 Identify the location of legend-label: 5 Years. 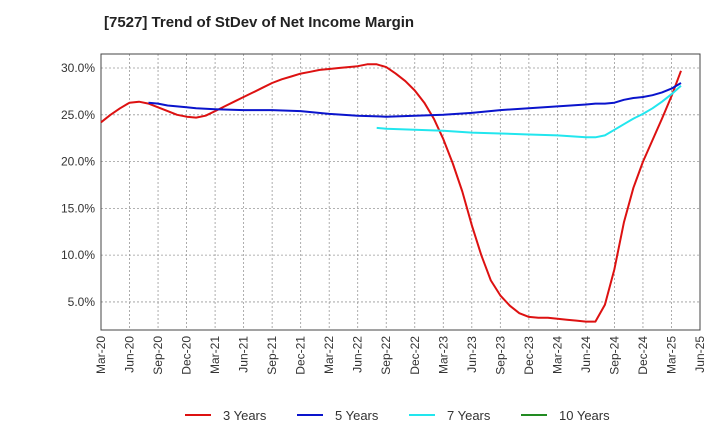
(357, 415).